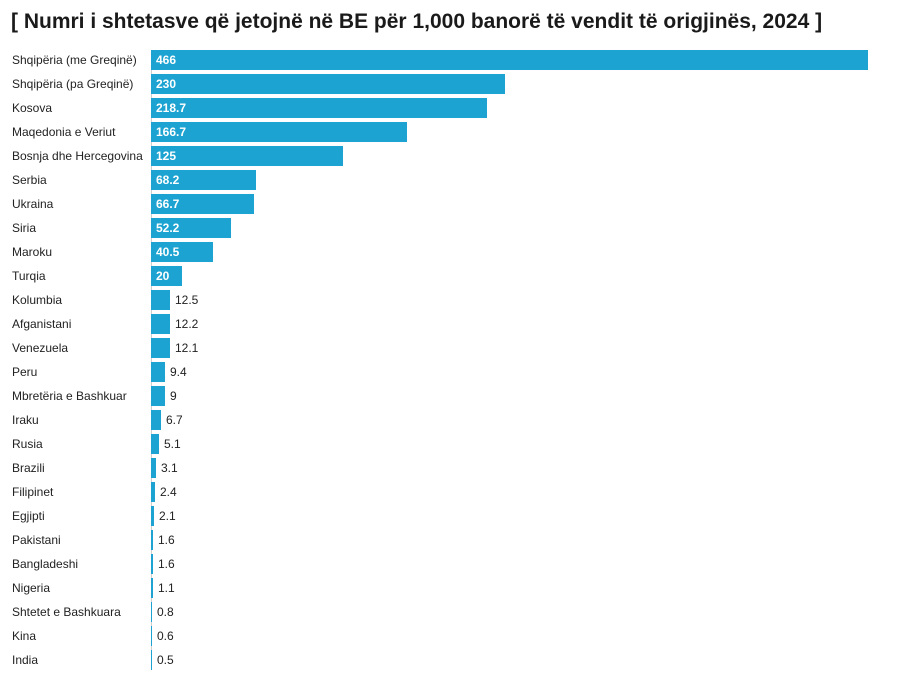 Image resolution: width=904 pixels, height=676 pixels. What do you see at coordinates (171, 108) in the screenshot?
I see `value-label: 218.7` at bounding box center [171, 108].